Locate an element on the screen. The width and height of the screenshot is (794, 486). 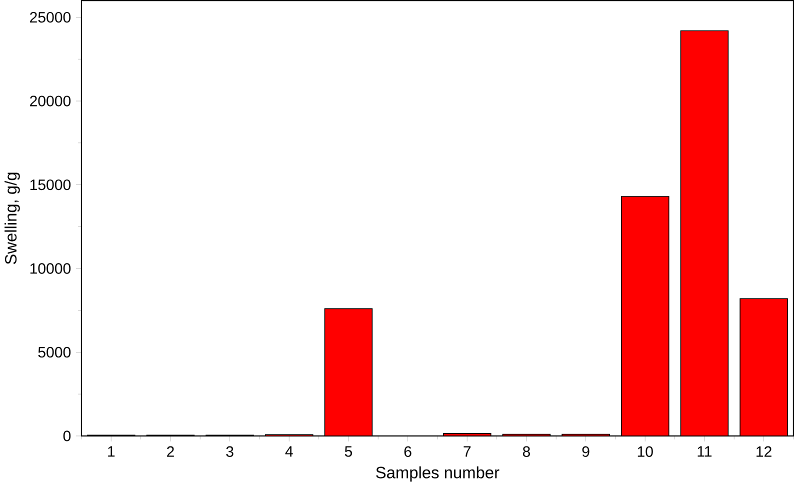
y-tick-label: 10000 is located at coordinates (50, 268).